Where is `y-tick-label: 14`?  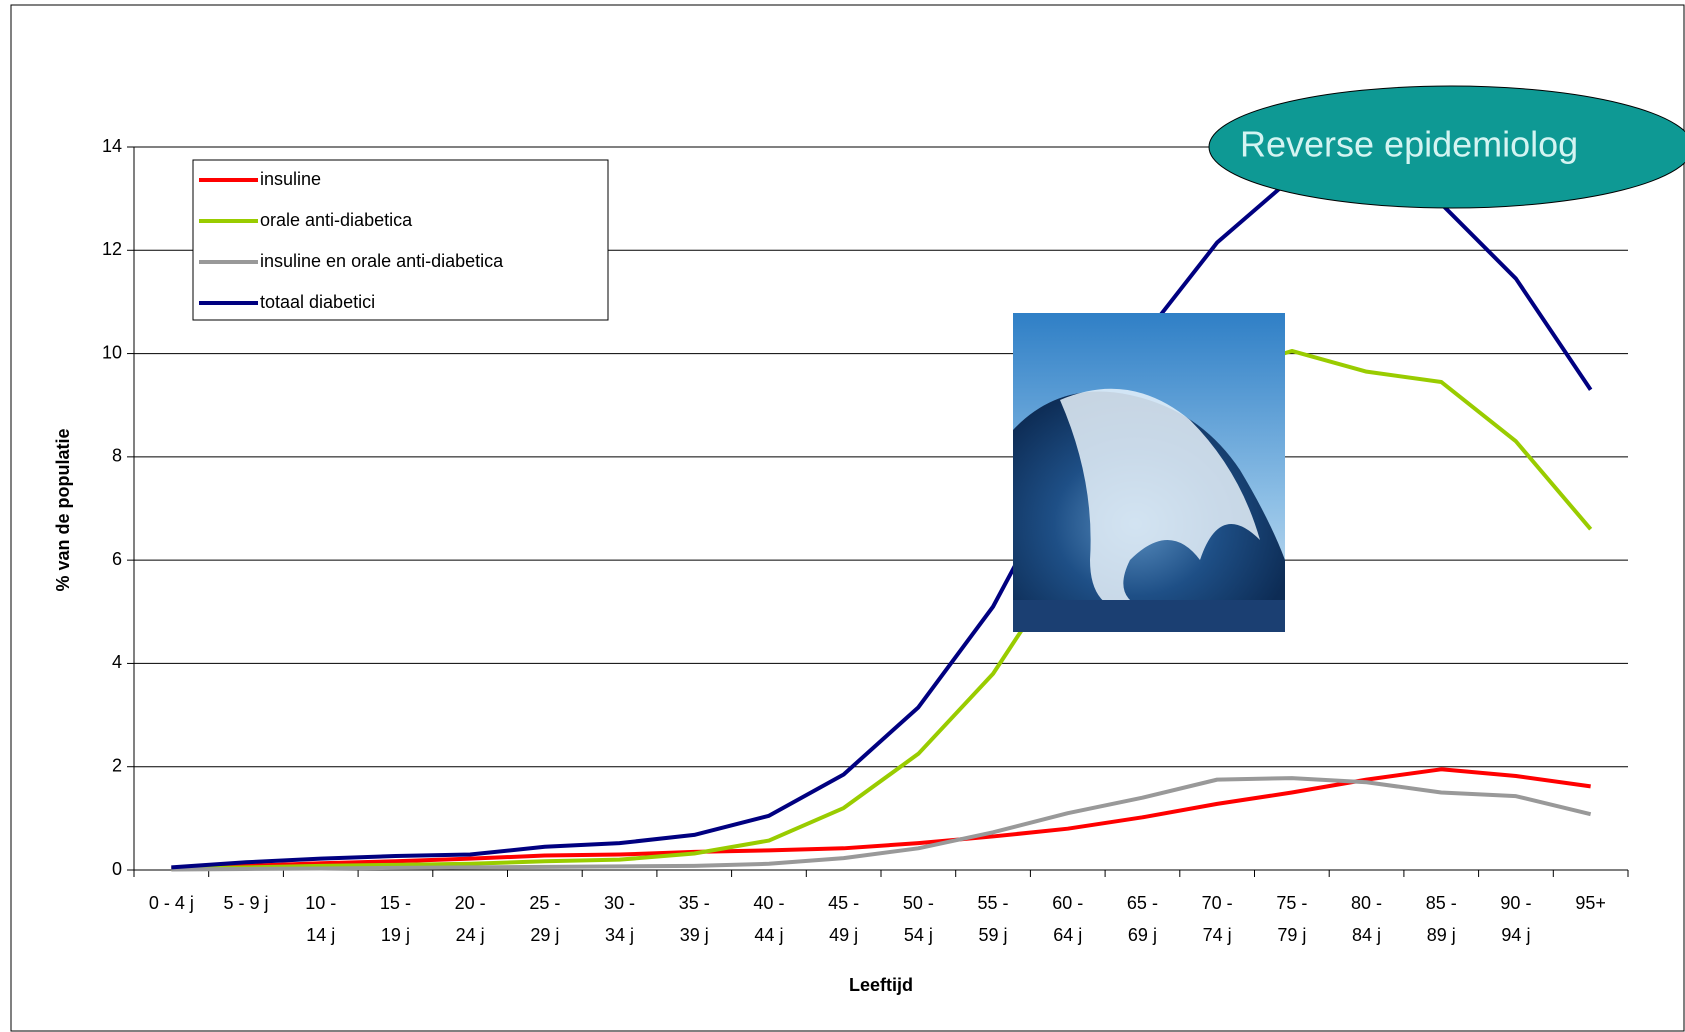
y-tick-label: 14 is located at coordinates (112, 146).